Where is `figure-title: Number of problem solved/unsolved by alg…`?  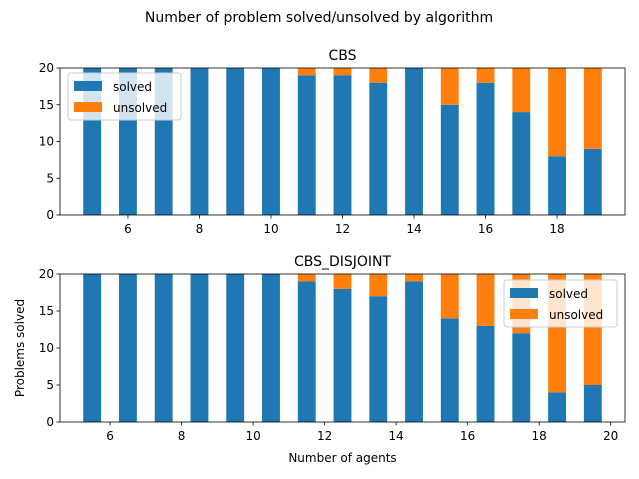
figure-title: Number of problem solved/unsolved by alg… is located at coordinates (319, 18).